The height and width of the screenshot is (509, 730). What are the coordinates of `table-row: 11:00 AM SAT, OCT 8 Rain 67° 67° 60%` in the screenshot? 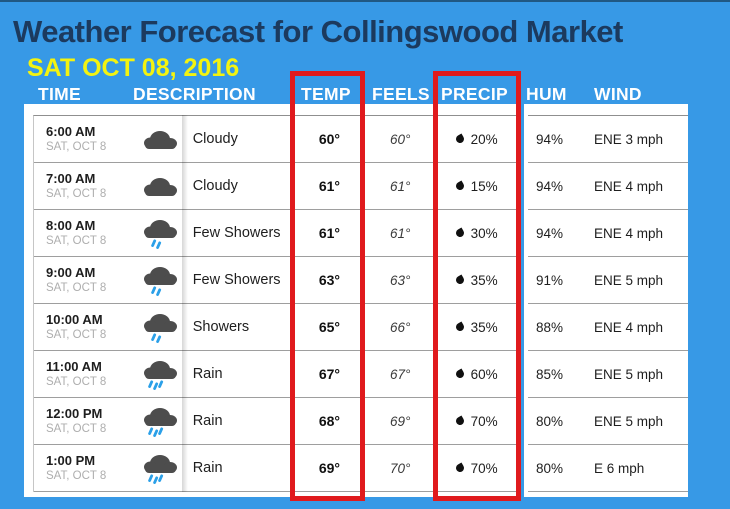 It's located at (276, 374).